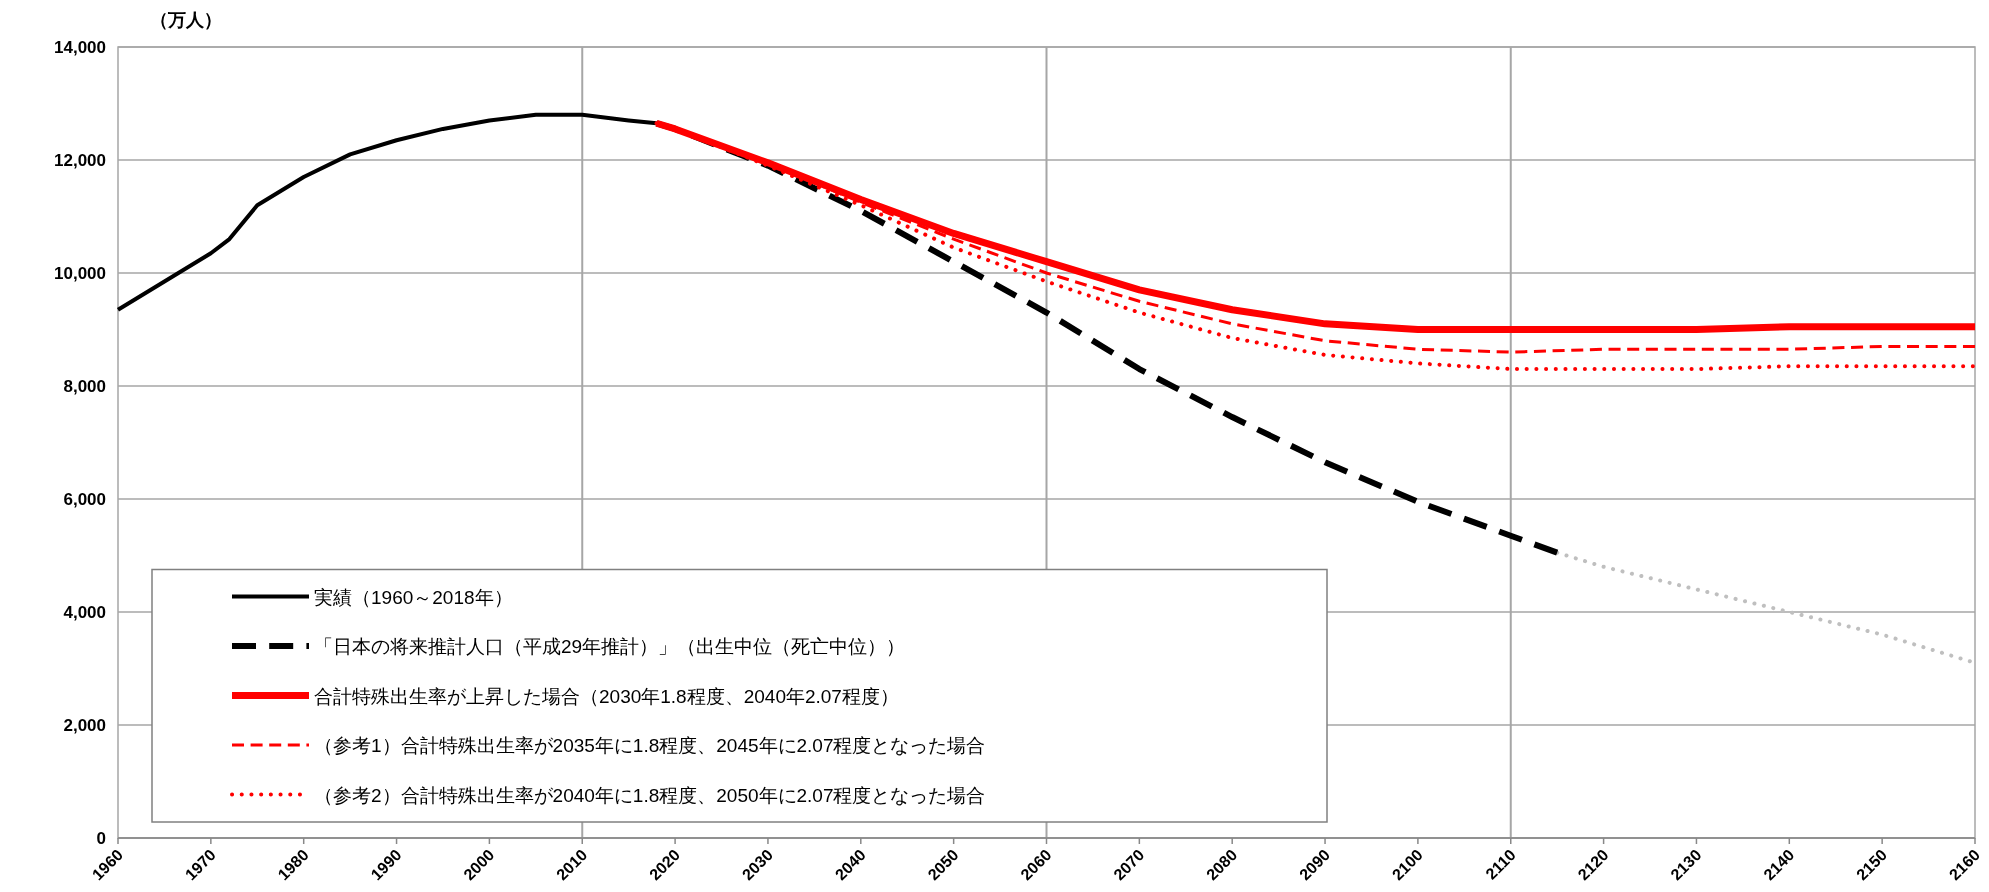  What do you see at coordinates (84, 612) in the screenshot?
I see `y-tick-label: 4,000` at bounding box center [84, 612].